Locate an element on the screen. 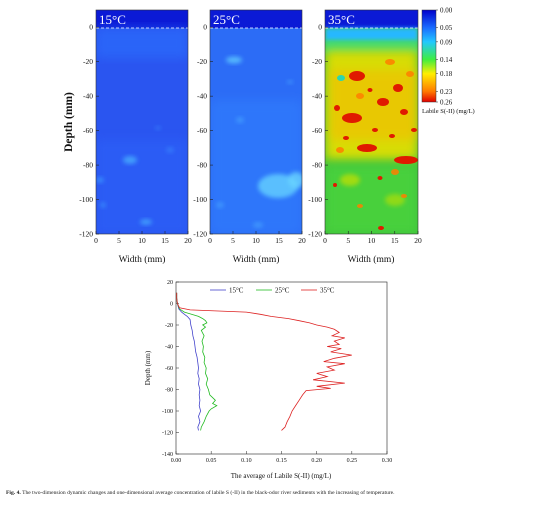  colorbar-tick-label: 0.14 is located at coordinates (446, 60).